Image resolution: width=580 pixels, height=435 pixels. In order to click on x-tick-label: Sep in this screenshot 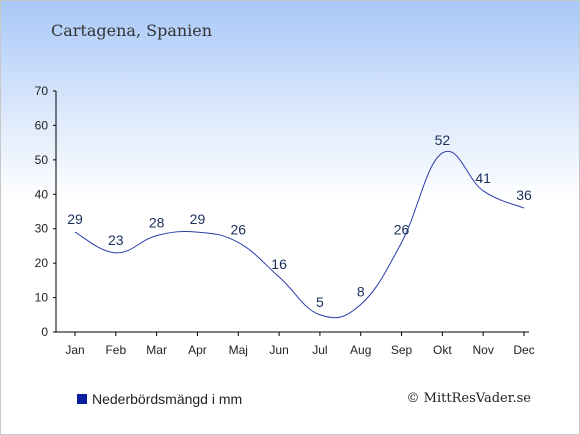, I will do `click(402, 350)`.